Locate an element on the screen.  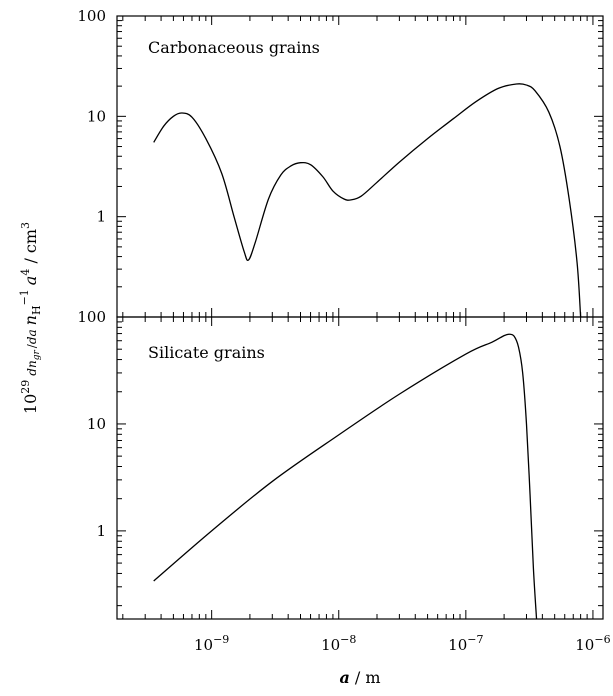
x-tick-label: 10⁻⁶ is located at coordinates (592, 643).